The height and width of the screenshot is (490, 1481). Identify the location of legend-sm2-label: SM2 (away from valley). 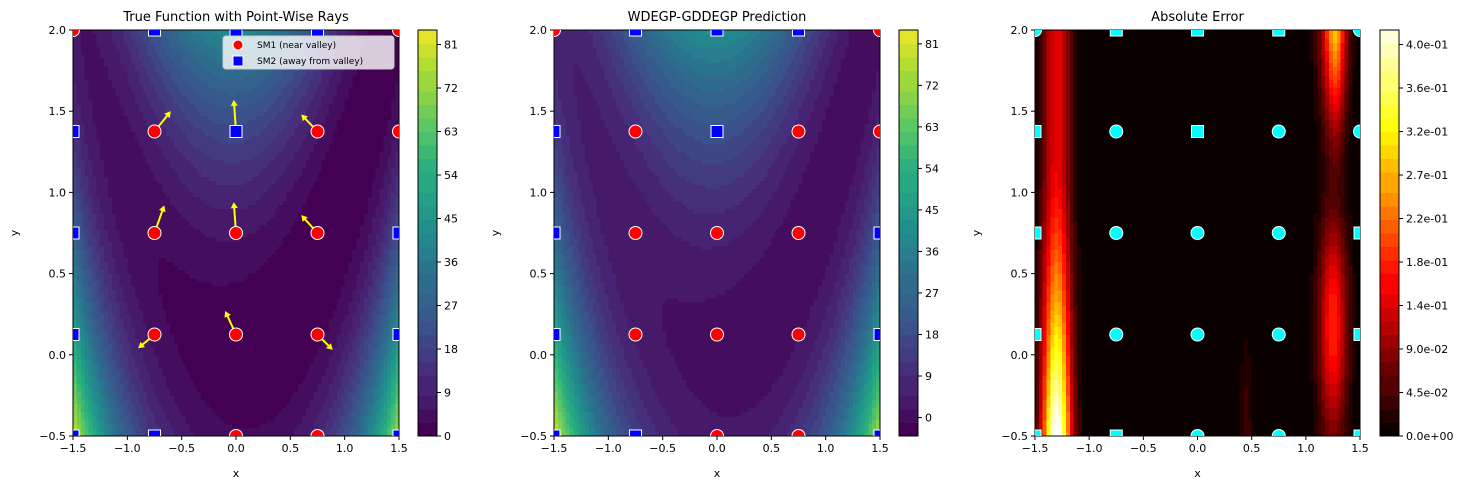
(310, 62).